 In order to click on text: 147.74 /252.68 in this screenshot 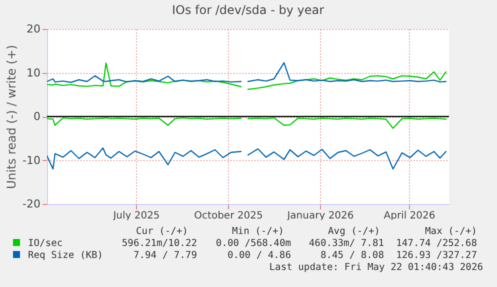, I will do `click(436, 243)`.